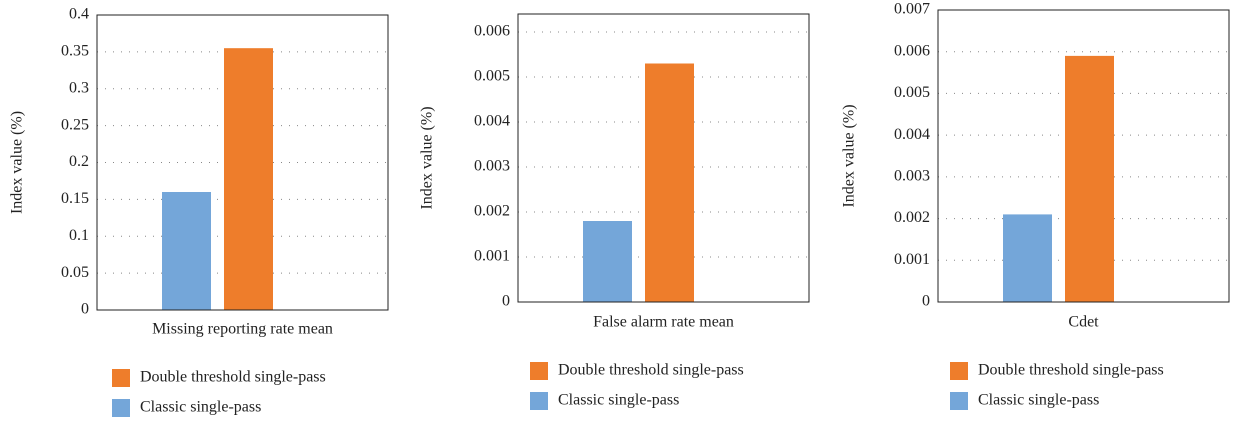  I want to click on y-tick-label: 0.35, so click(75, 51).